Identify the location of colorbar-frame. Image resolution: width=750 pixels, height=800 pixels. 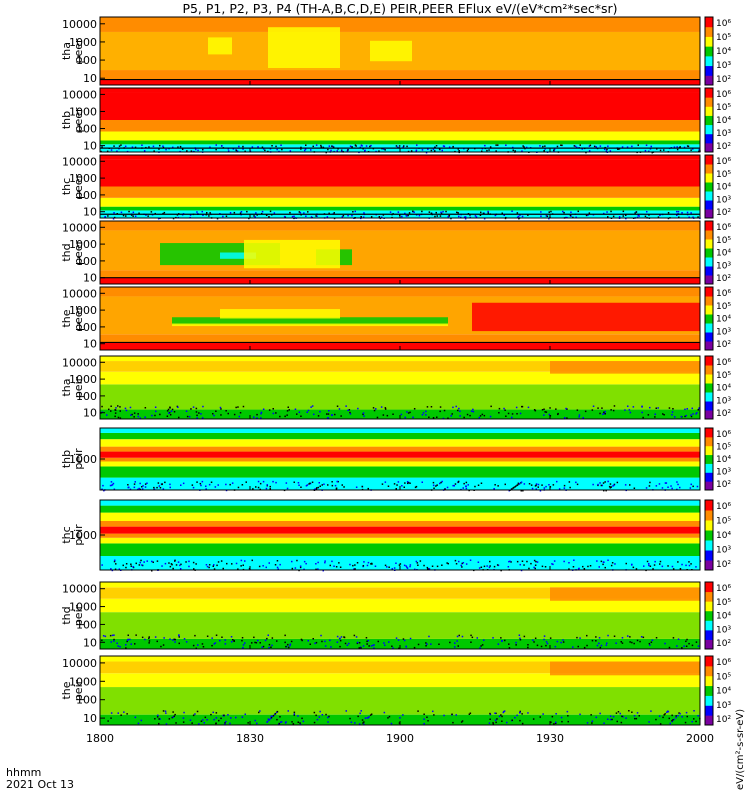
(709, 120).